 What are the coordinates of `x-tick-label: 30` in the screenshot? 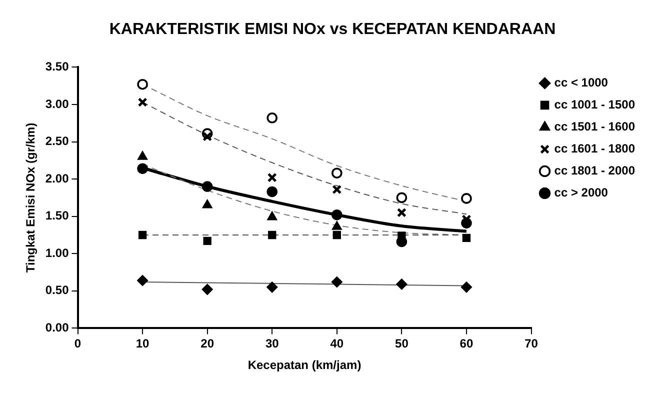 It's located at (272, 343).